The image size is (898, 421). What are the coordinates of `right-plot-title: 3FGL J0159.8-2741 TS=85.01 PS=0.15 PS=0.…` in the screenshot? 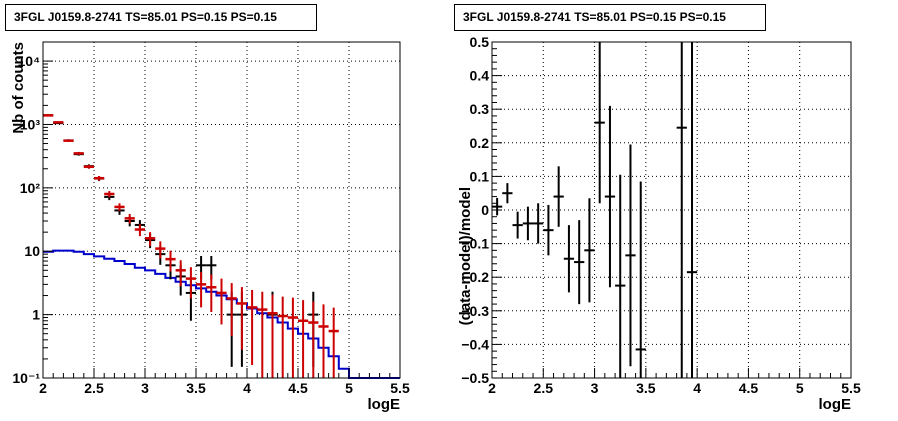 It's located at (610, 17).